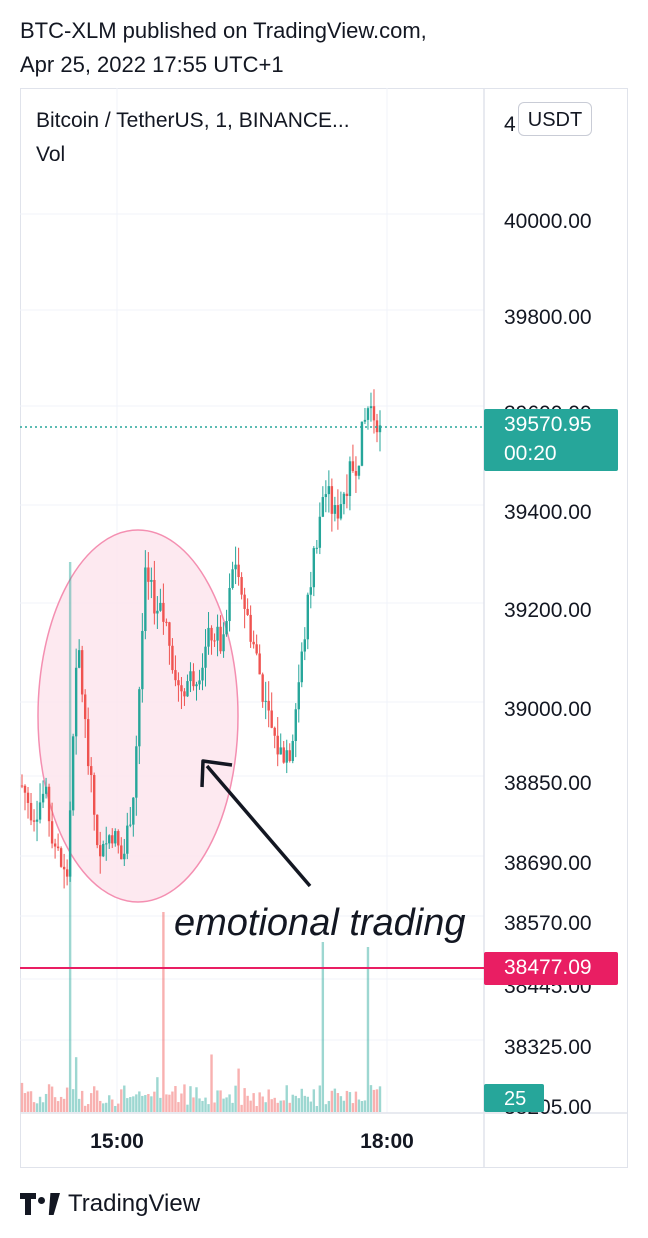 The image size is (648, 1238). I want to click on currency-unit-badge: USDT, so click(555, 119).